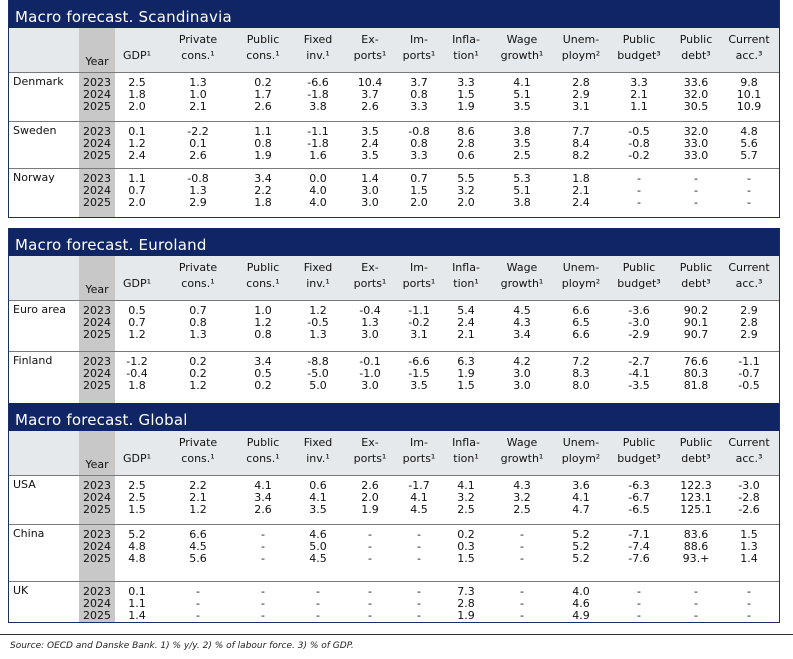 Image resolution: width=793 pixels, height=659 pixels. Describe the element at coordinates (318, 276) in the screenshot. I see `column-header: Fixed inv.¹` at that location.